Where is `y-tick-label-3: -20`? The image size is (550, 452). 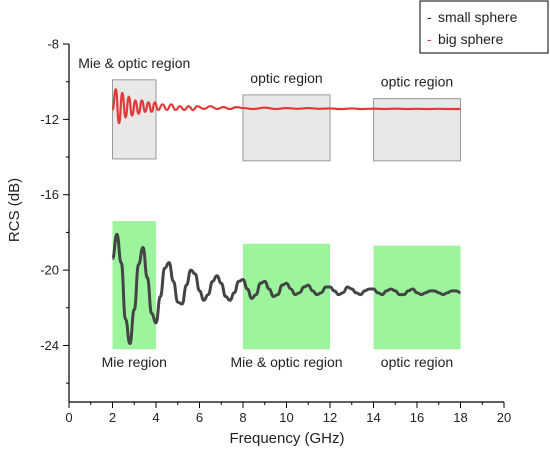
y-tick-label-3: -20 is located at coordinates (49, 270).